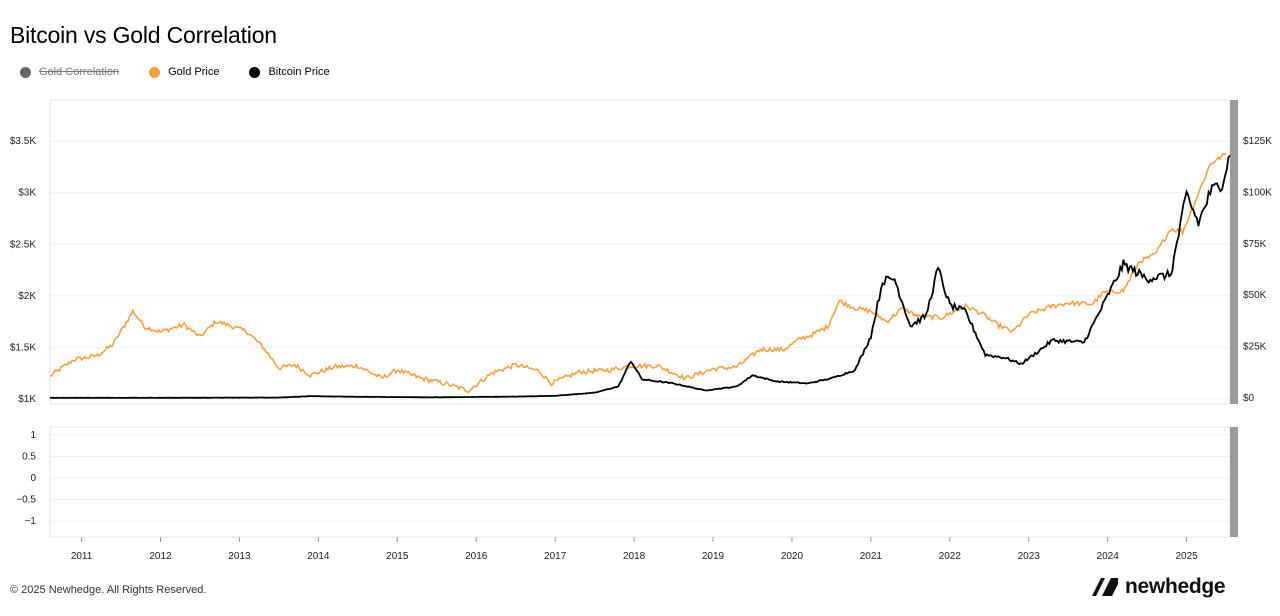 This screenshot has width=1280, height=616. I want to click on x-tick-label: 2022, so click(950, 556).